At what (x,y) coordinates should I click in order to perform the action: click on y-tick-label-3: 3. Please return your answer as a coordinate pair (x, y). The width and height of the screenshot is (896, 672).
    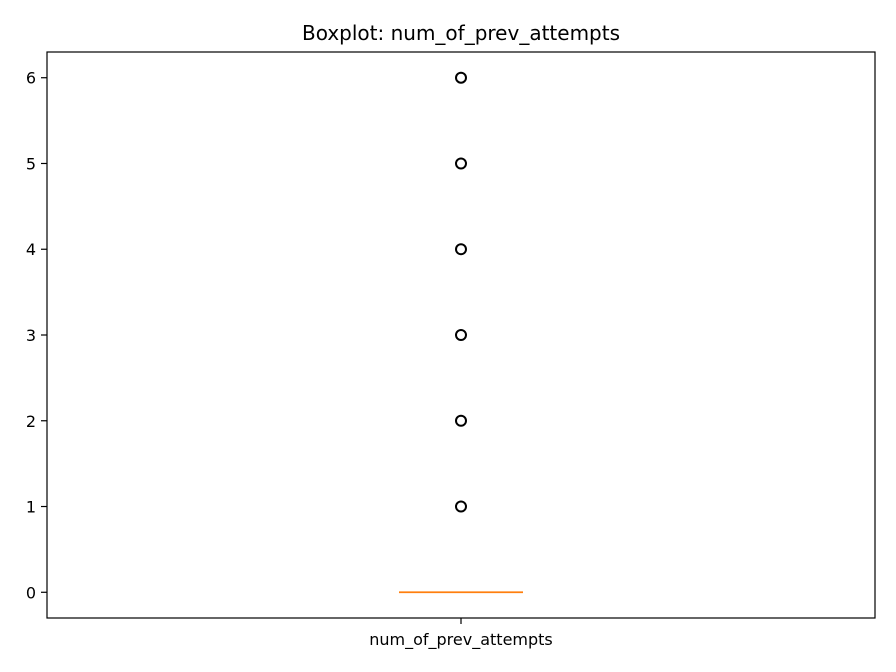
    Looking at the image, I should click on (31, 335).